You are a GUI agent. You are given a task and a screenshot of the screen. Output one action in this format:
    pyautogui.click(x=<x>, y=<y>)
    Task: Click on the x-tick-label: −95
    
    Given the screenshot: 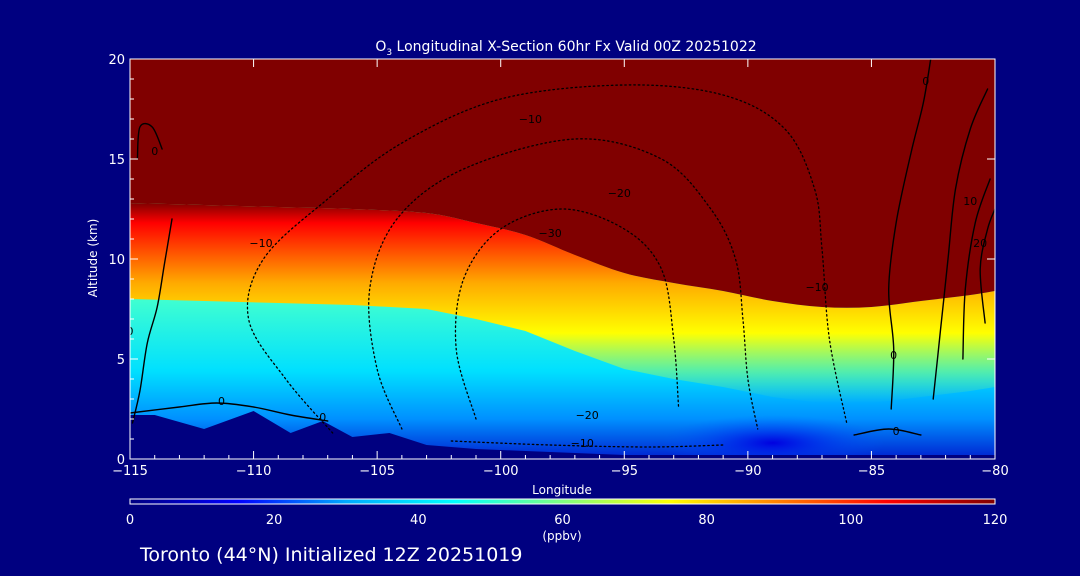 What is the action you would take?
    pyautogui.click(x=624, y=471)
    